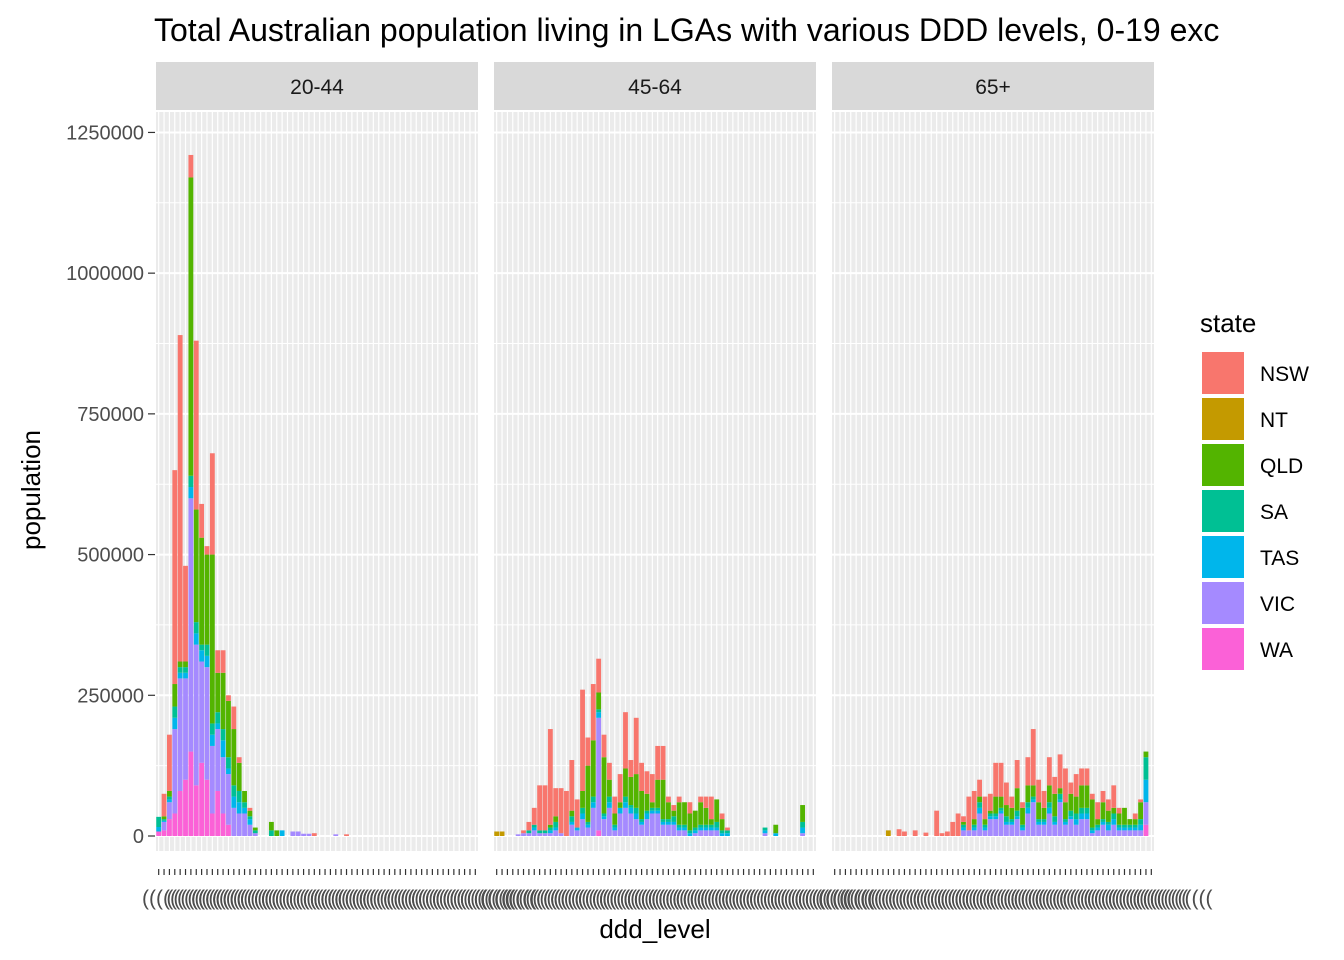 The width and height of the screenshot is (1344, 960). What do you see at coordinates (105, 133) in the screenshot?
I see `y-tick-label: 1250000` at bounding box center [105, 133].